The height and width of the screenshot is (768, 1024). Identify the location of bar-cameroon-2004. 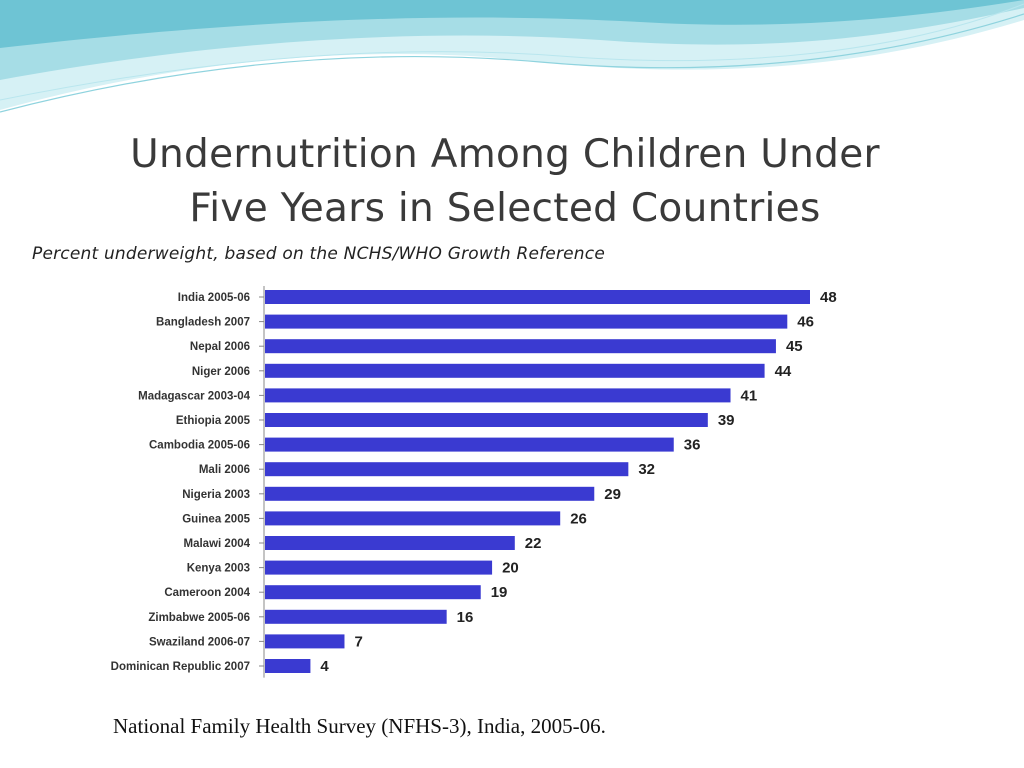
(373, 592).